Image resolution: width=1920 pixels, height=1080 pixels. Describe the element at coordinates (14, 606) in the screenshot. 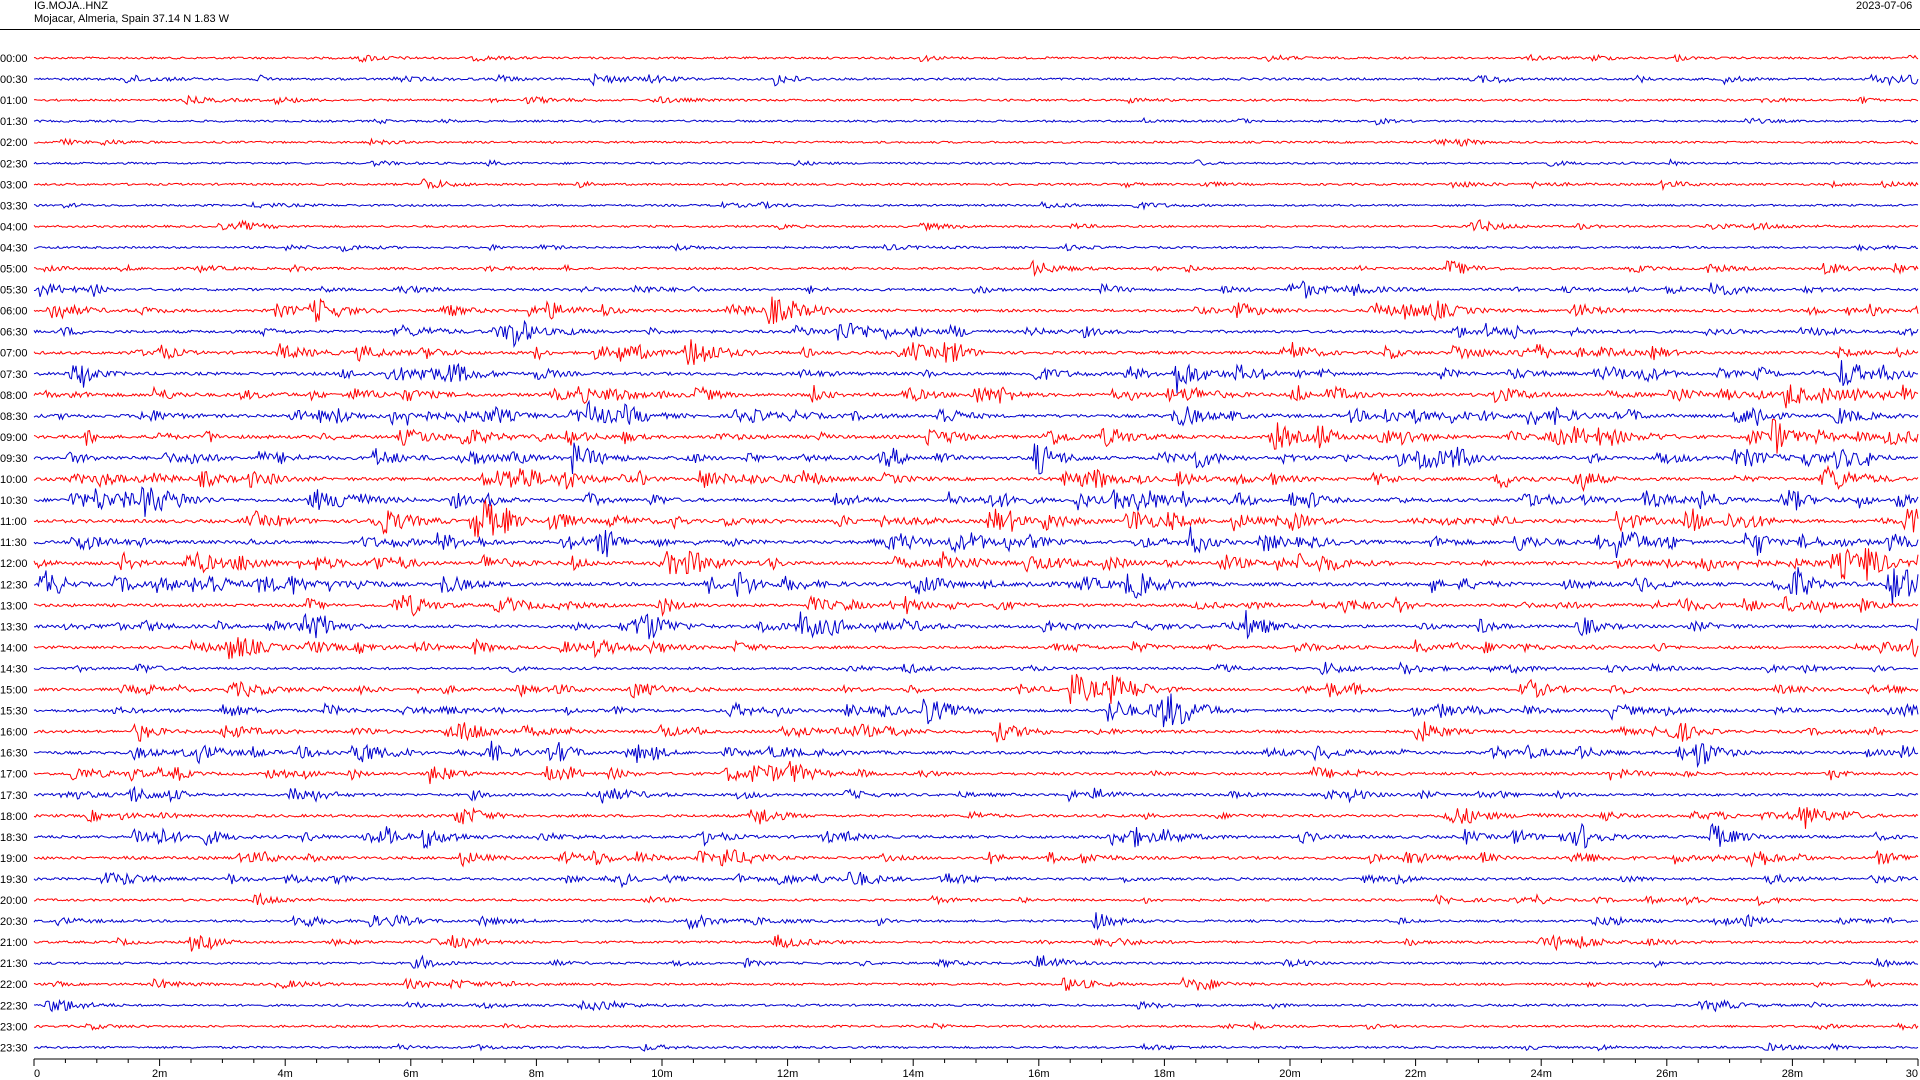

I see `row-label: 13:00` at that location.